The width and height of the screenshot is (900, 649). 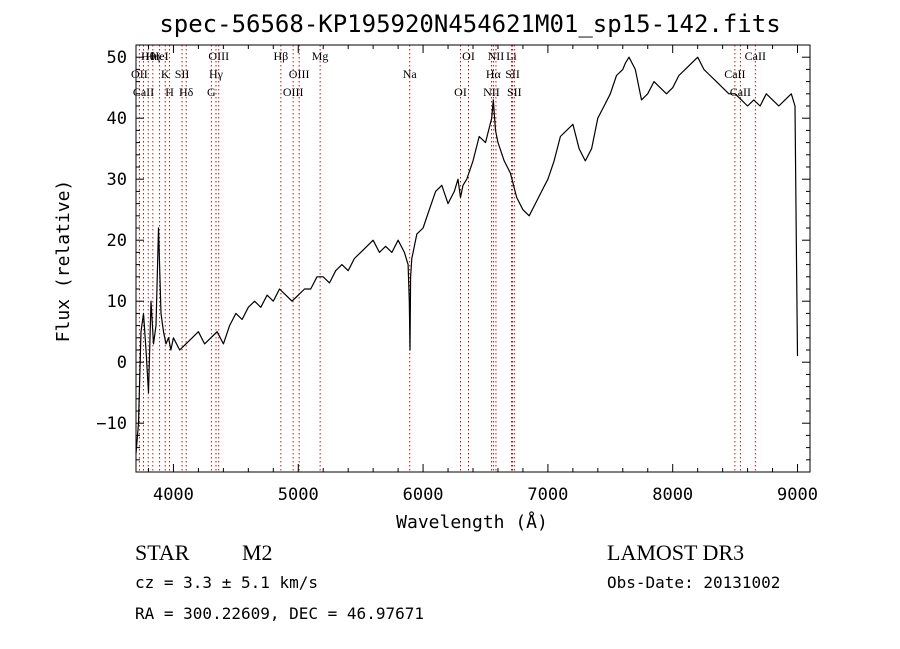 What do you see at coordinates (186, 92) in the screenshot?
I see `spectral-line-label: Hδ` at bounding box center [186, 92].